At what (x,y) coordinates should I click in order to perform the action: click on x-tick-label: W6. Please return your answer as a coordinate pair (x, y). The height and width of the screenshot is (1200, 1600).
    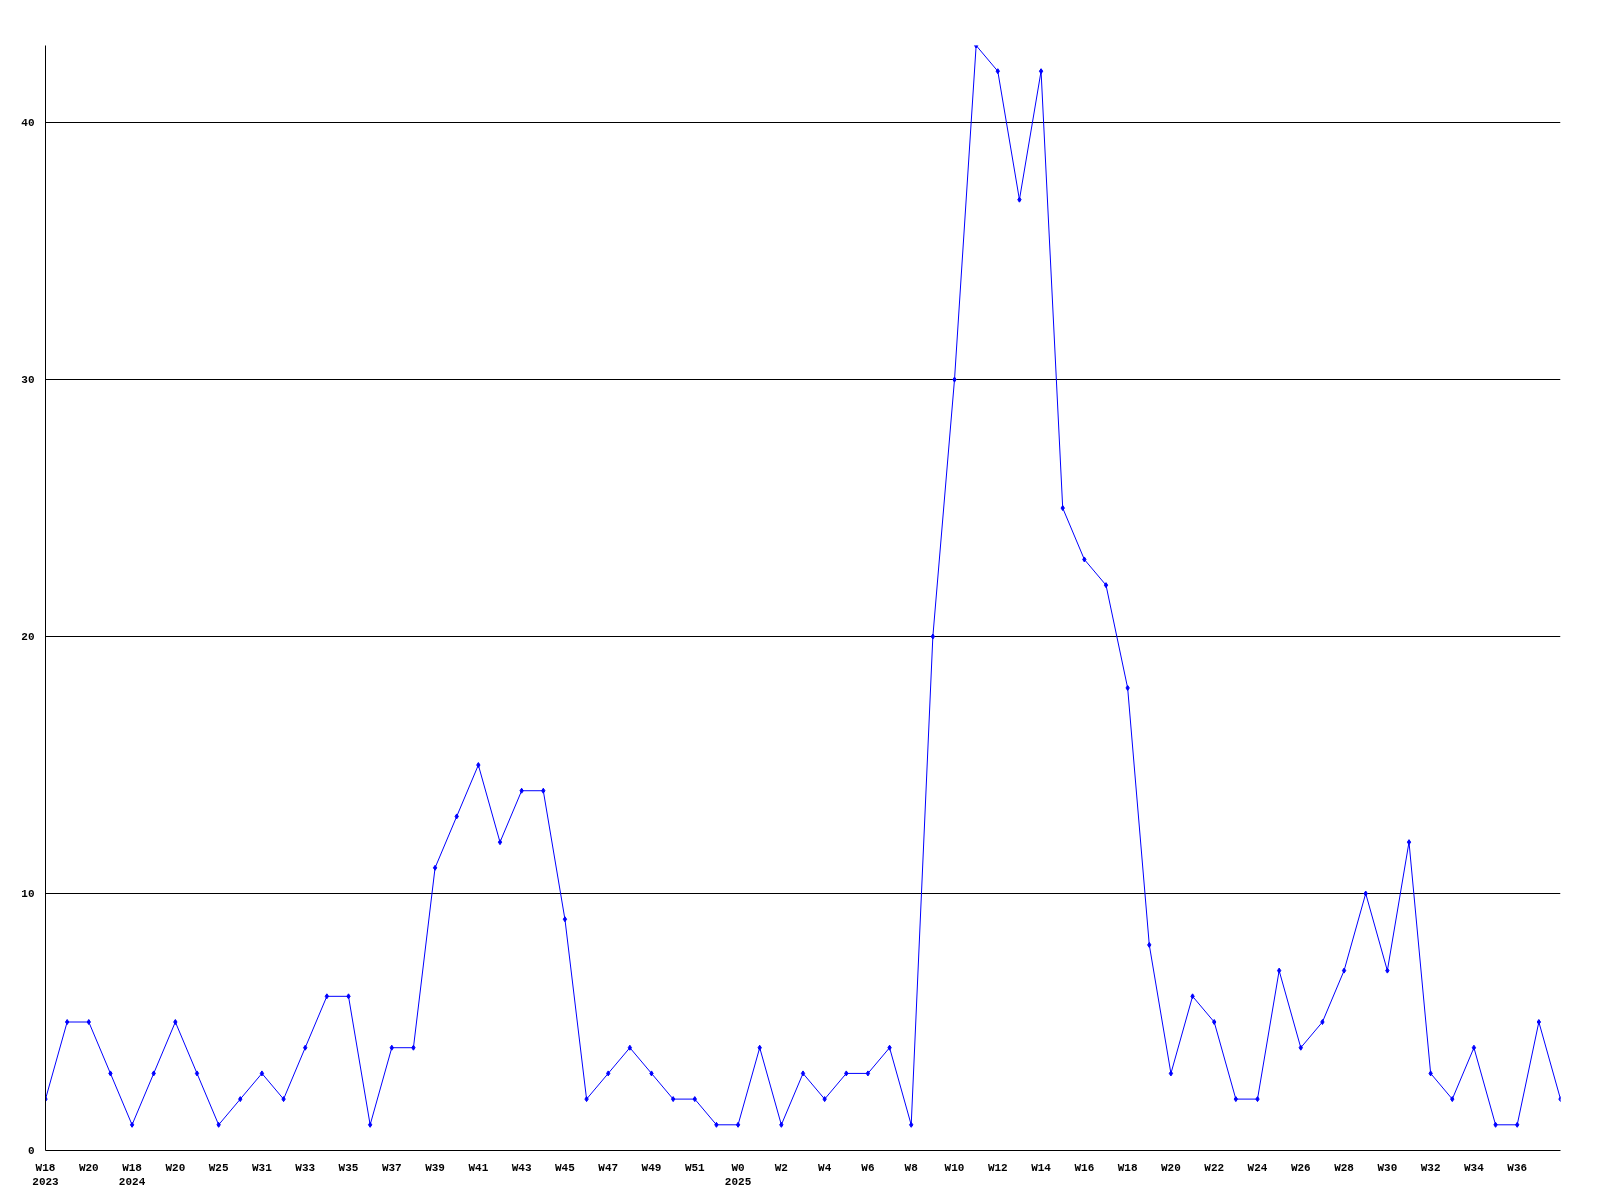
    Looking at the image, I should click on (868, 1167).